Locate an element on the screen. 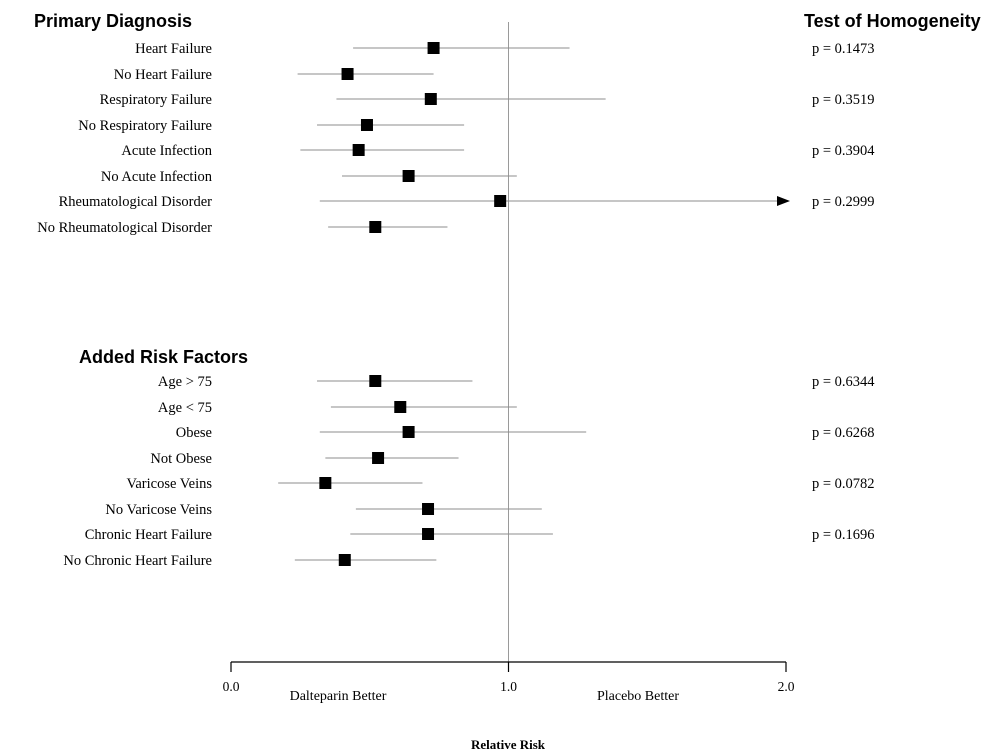  left-annotation: Dalteparin Better is located at coordinates (338, 696).